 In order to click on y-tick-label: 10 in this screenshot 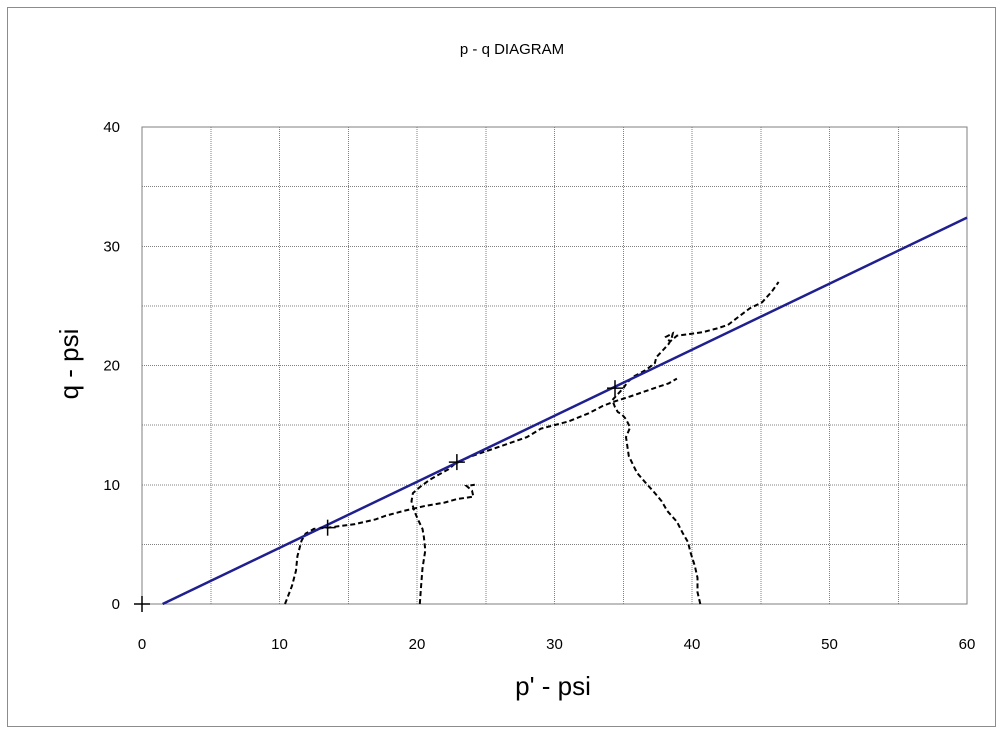, I will do `click(111, 485)`.